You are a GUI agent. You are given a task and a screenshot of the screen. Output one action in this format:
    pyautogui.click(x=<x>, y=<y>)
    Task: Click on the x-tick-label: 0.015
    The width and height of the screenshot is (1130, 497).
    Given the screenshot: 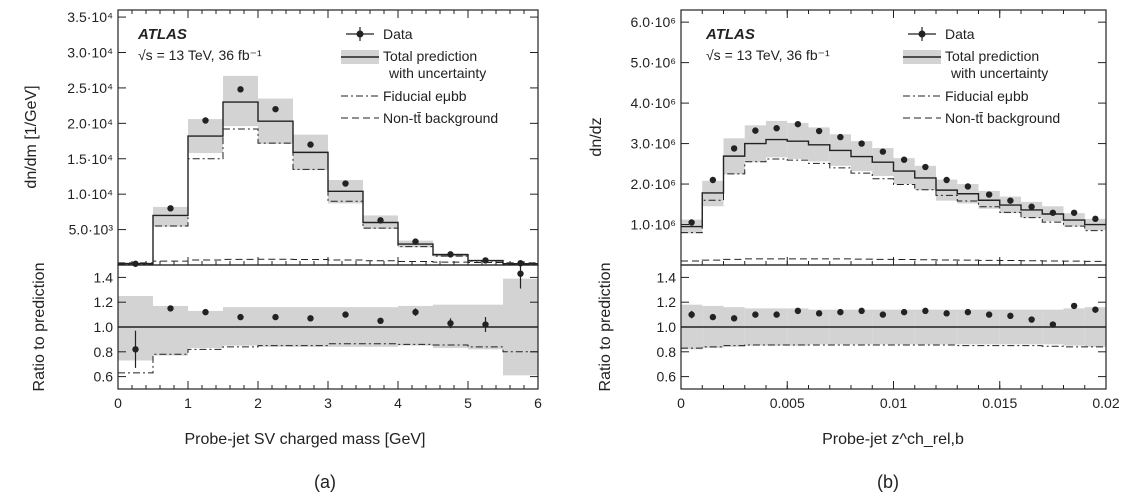 What is the action you would take?
    pyautogui.click(x=999, y=403)
    